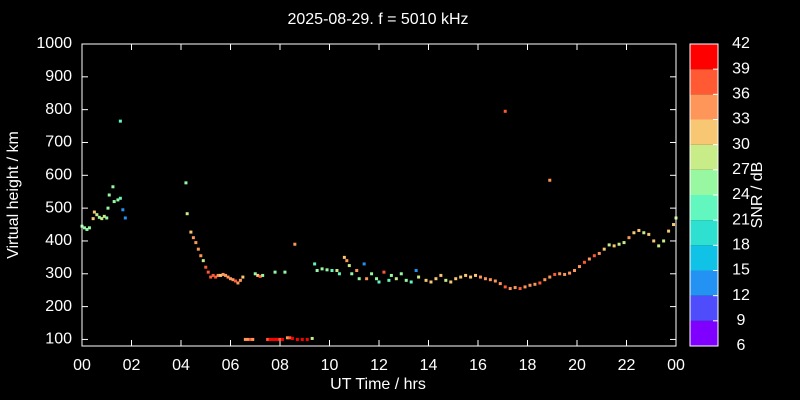 The width and height of the screenshot is (800, 400). Describe the element at coordinates (478, 365) in the screenshot. I see `x-tick-label: 16` at that location.